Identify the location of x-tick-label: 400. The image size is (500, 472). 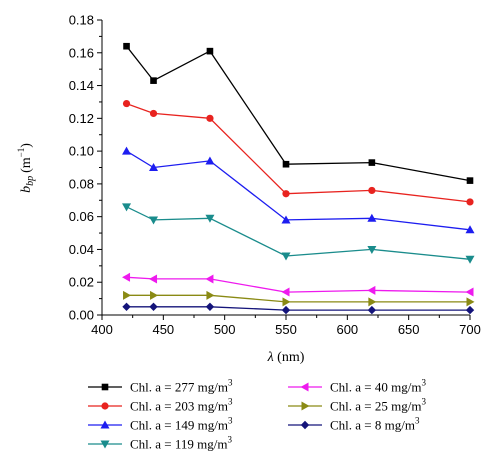
(102, 329).